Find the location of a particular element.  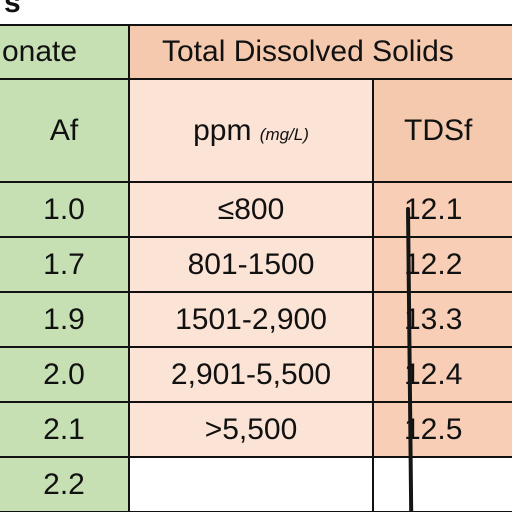

table-row: 1.7 801-1500 12.2 is located at coordinates (256, 264).